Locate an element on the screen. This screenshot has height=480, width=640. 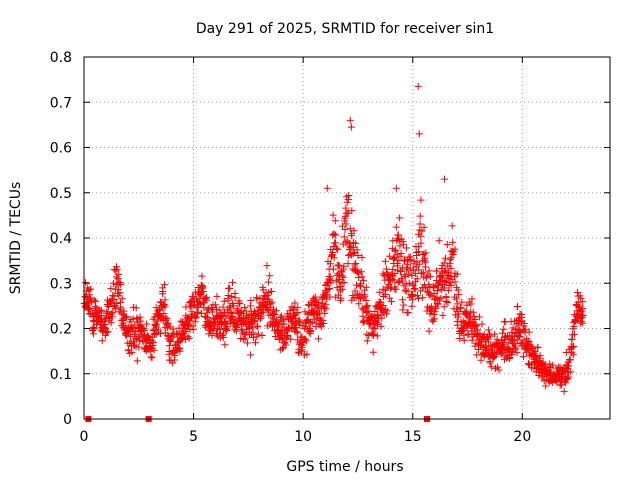
x-tick-label: 20 is located at coordinates (522, 437).